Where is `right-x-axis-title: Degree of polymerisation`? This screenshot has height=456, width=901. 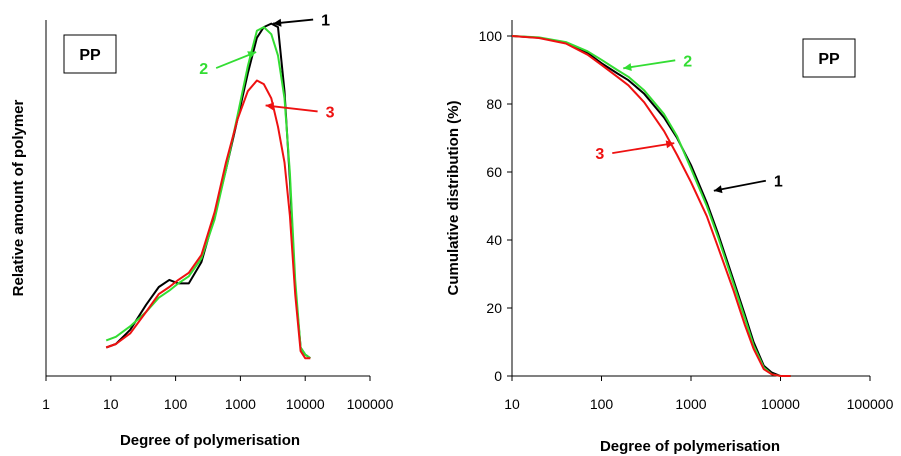 right-x-axis-title: Degree of polymerisation is located at coordinates (690, 446).